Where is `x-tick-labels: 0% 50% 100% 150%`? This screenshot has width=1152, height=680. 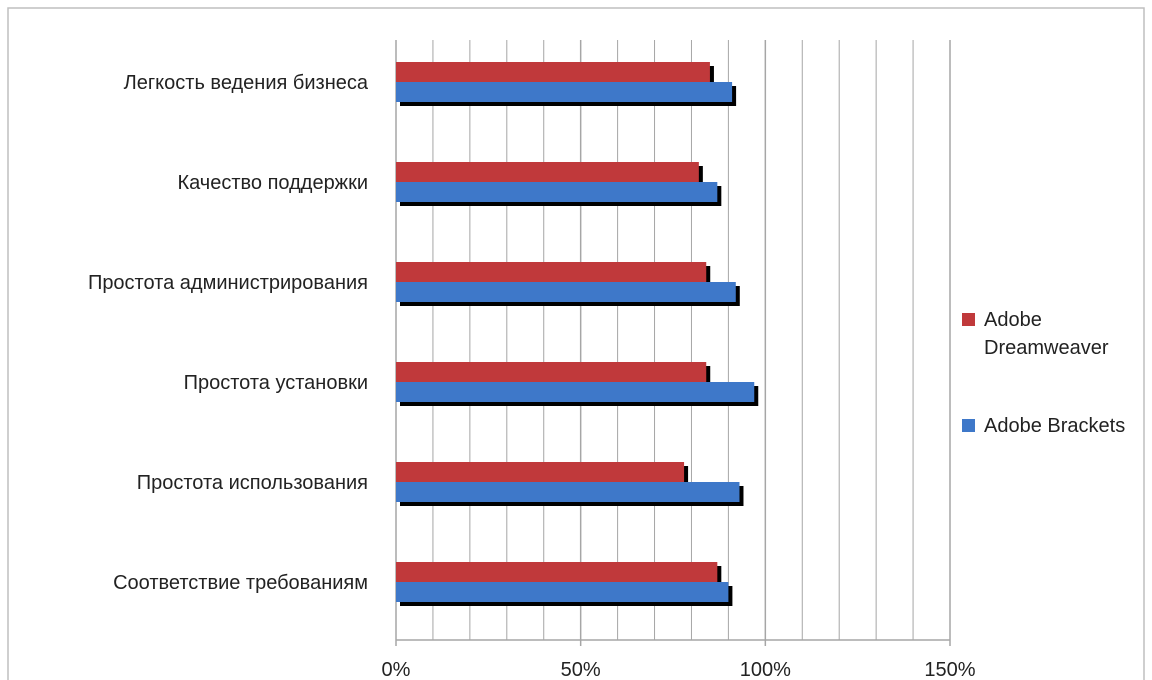
x-tick-labels: 0% 50% 100% 150% is located at coordinates (679, 669).